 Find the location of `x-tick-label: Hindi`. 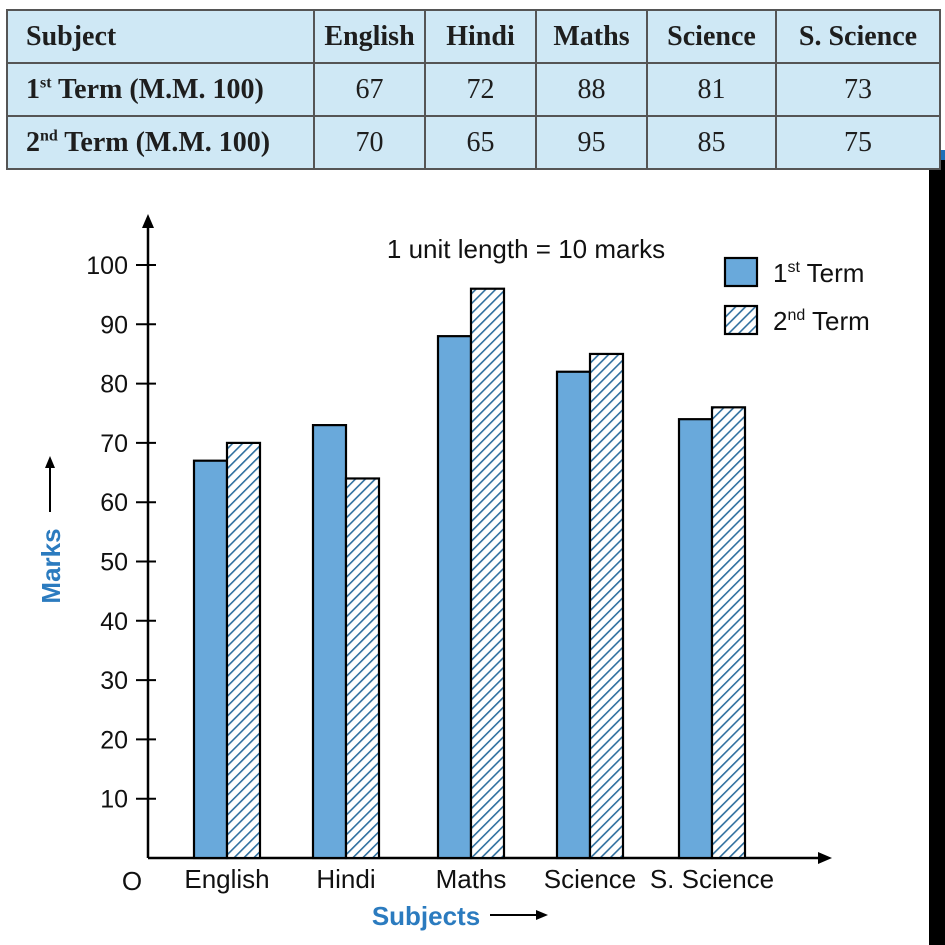

x-tick-label: Hindi is located at coordinates (345, 879).